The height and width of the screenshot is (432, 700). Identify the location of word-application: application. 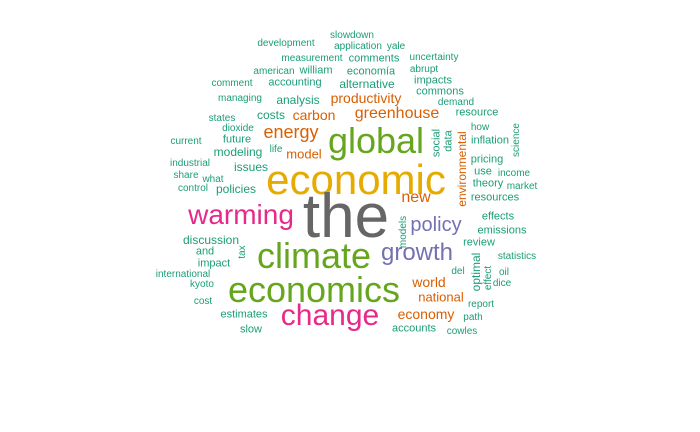
(358, 46).